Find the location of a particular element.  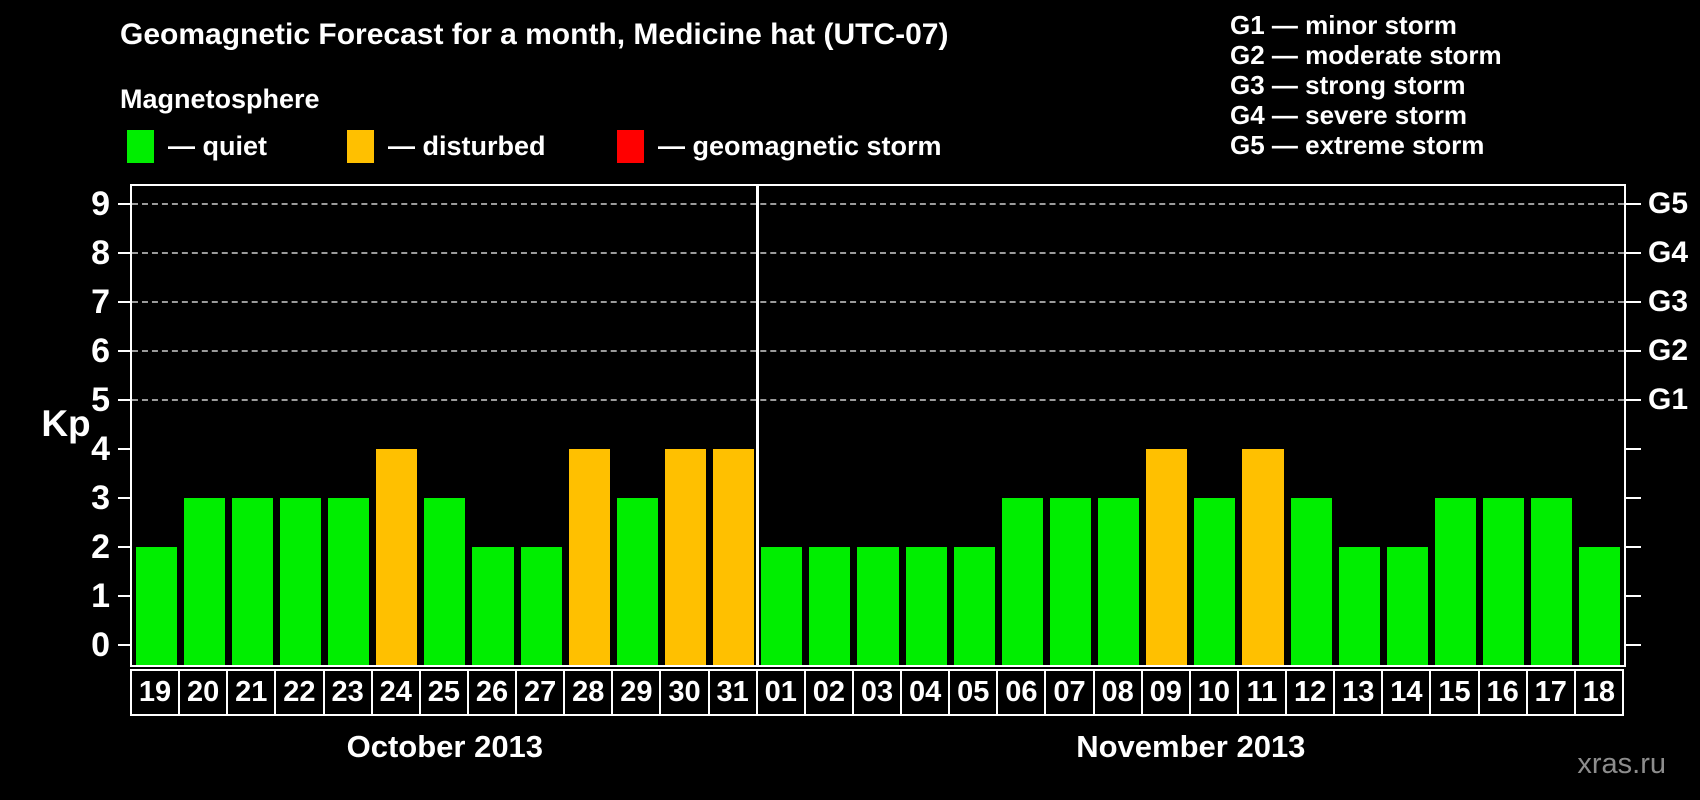

day-label-30: 30 is located at coordinates (684, 692).